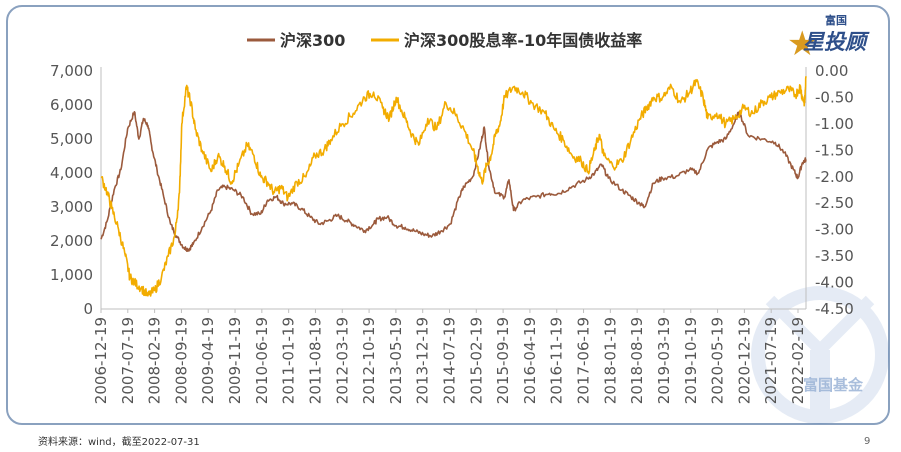 This screenshot has height=452, width=901. I want to click on x-tick-label: 2012-03-19, so click(342, 360).